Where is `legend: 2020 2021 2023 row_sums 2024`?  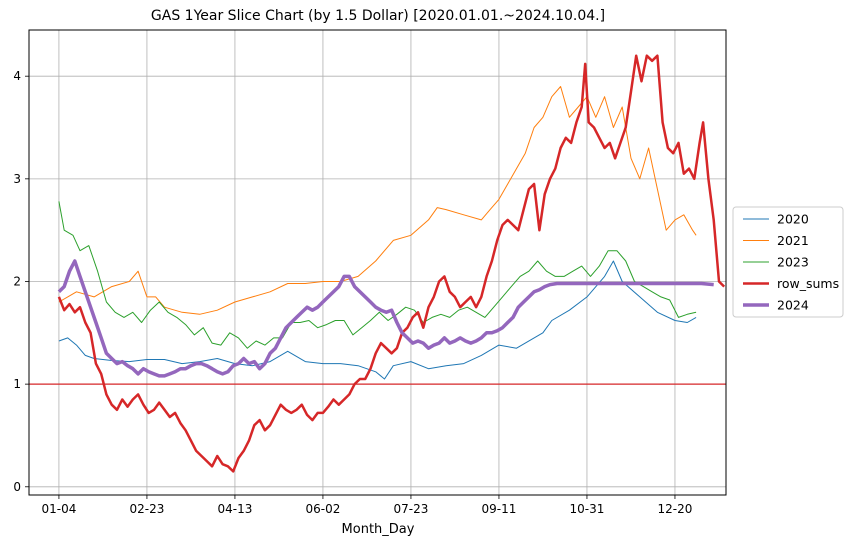
legend: 2020 2021 2023 row_sums 2024 is located at coordinates (788, 262).